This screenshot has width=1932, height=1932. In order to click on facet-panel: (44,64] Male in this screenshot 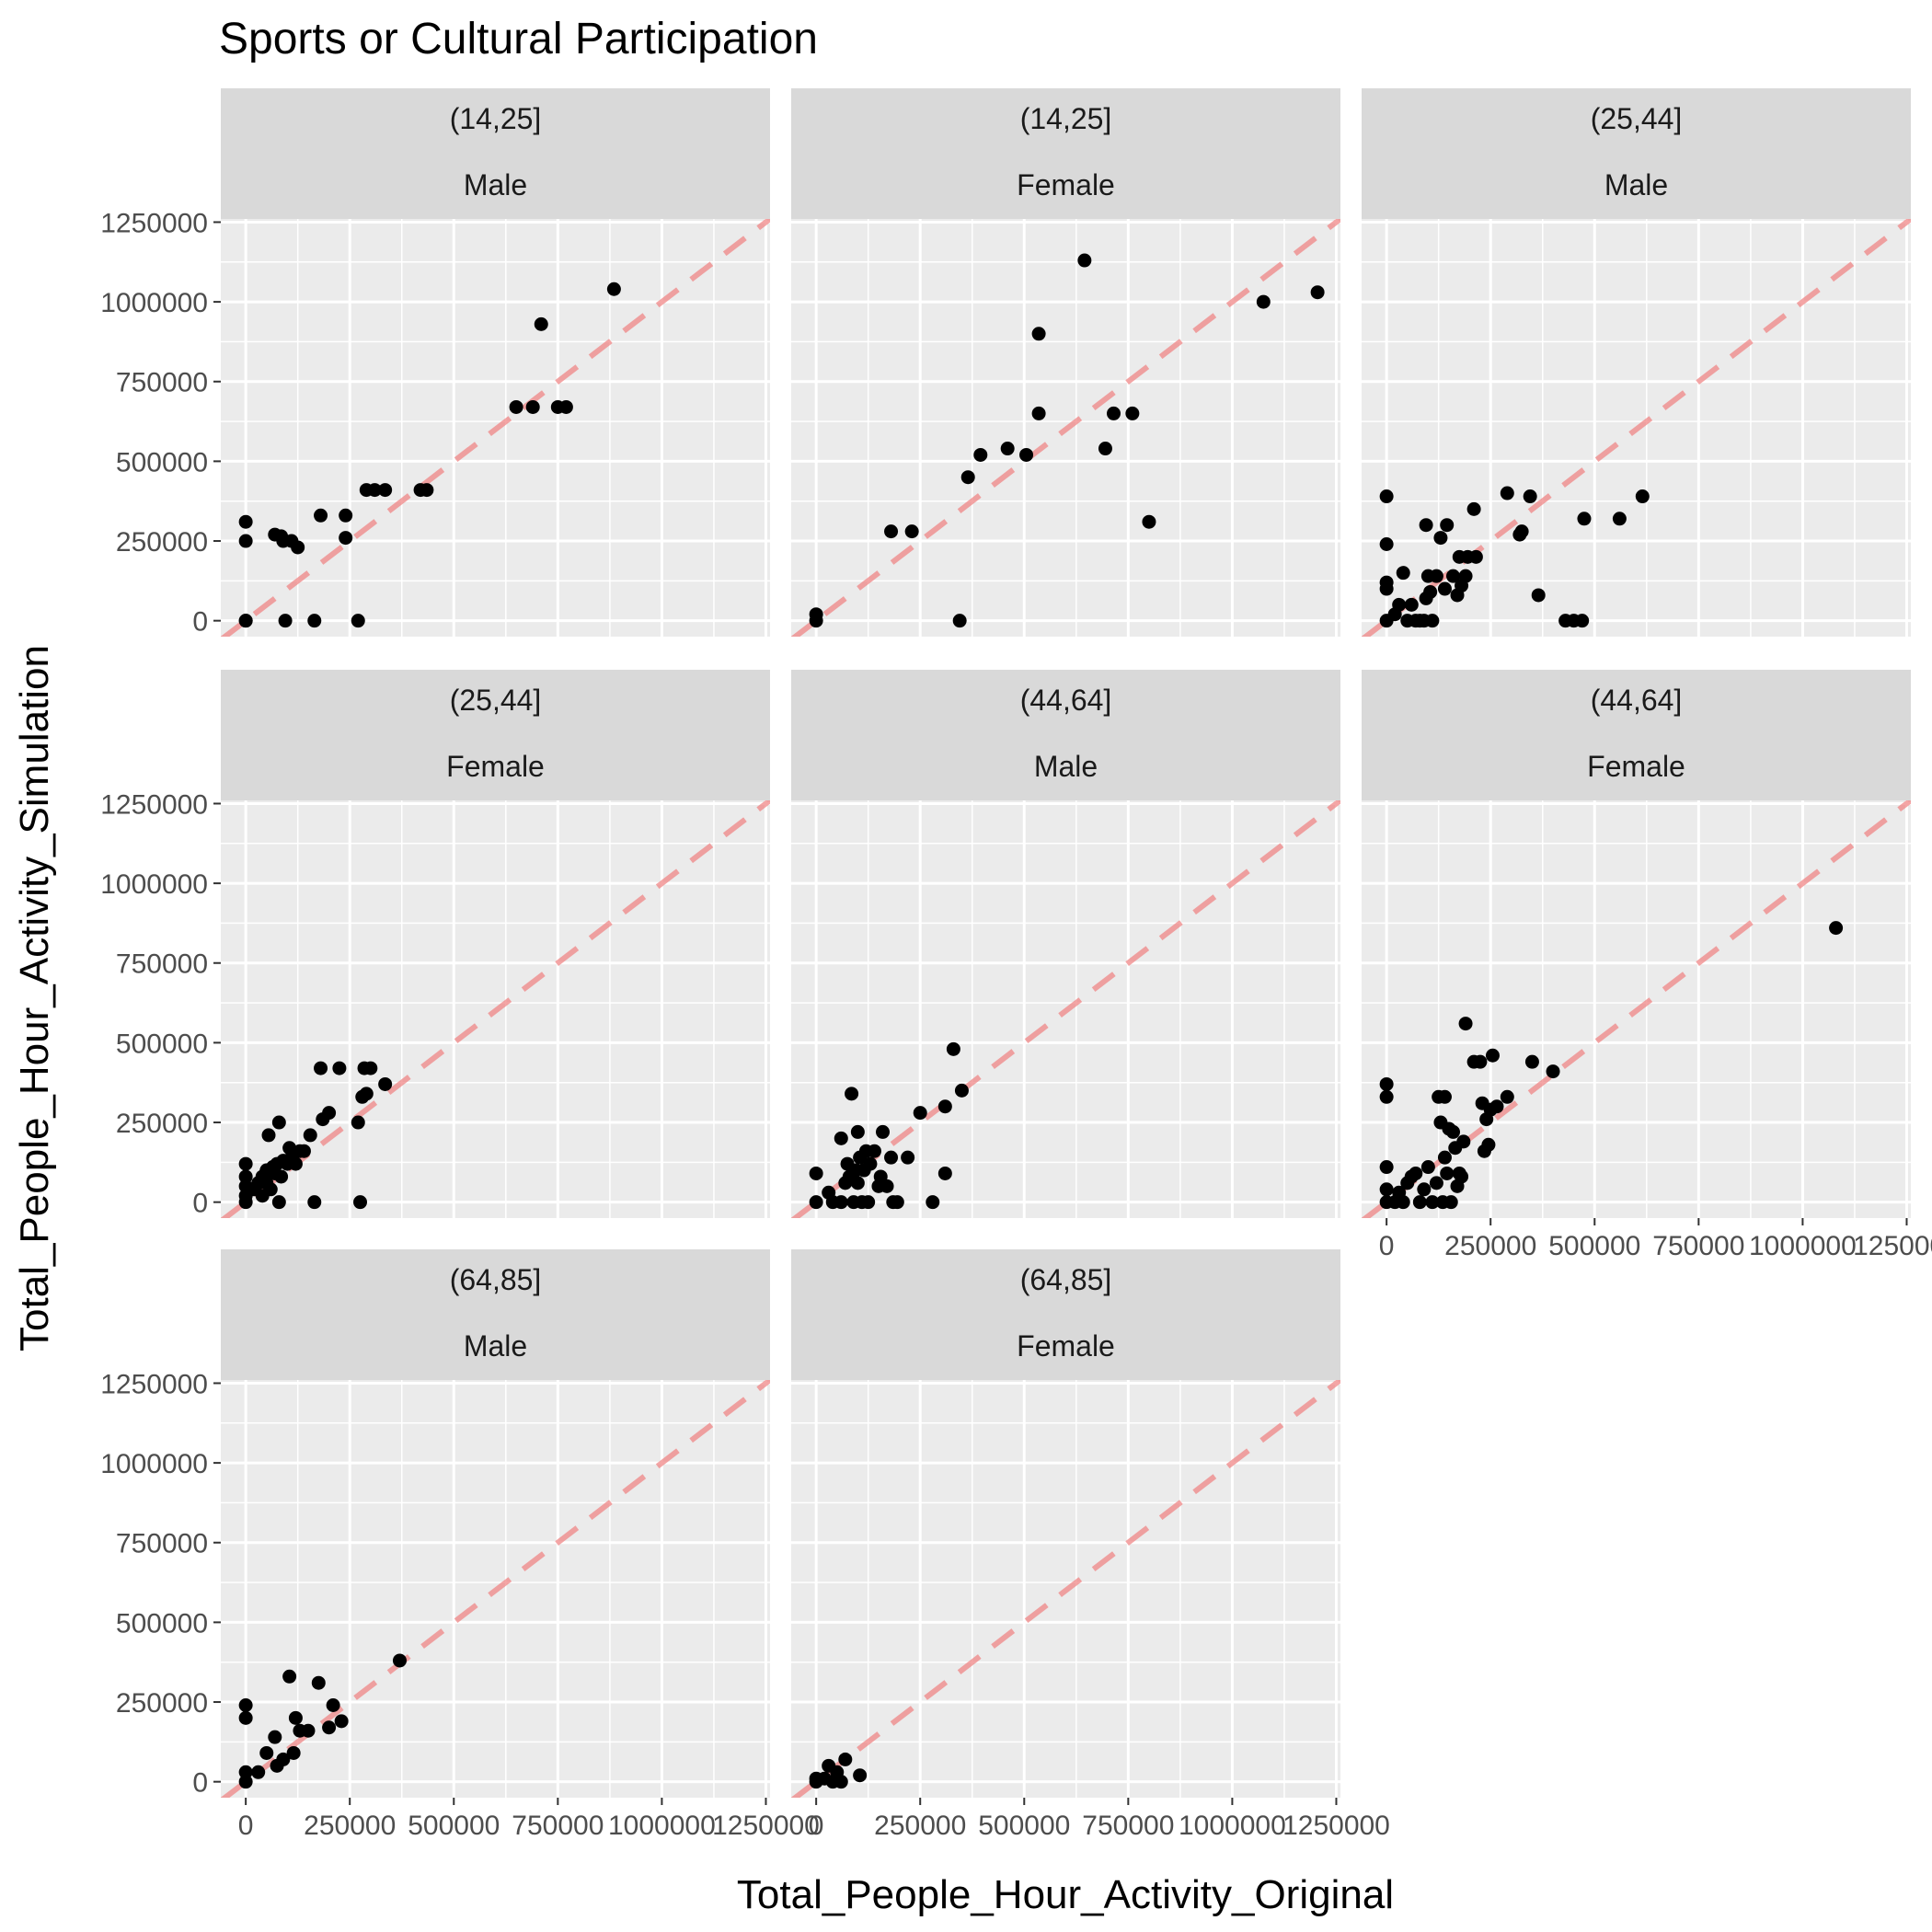, I will do `click(1065, 944)`.